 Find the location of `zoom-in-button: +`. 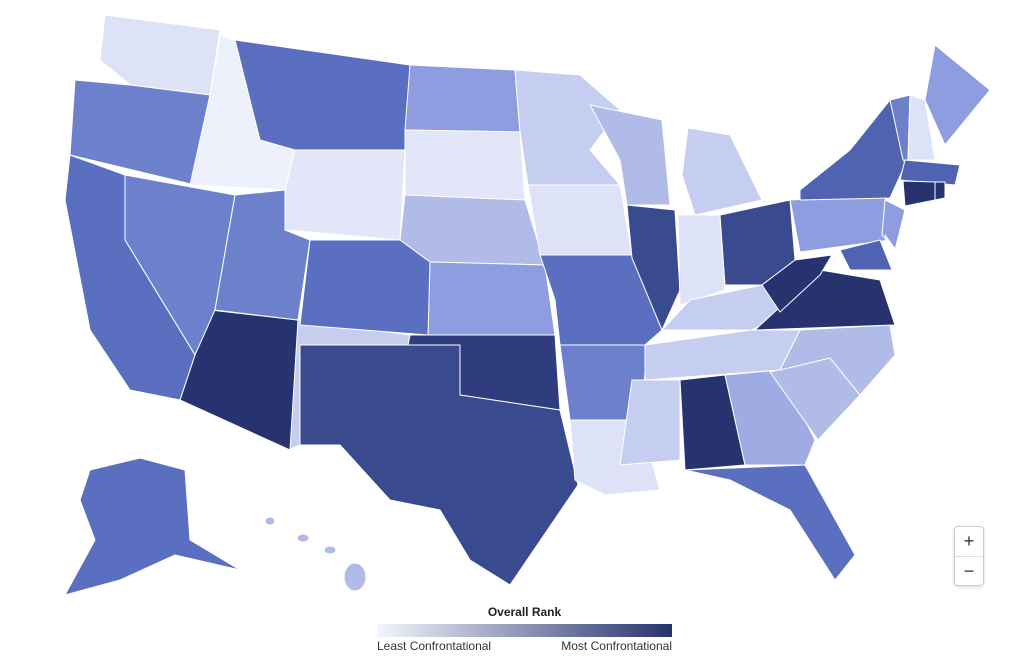

zoom-in-button: + is located at coordinates (969, 542).